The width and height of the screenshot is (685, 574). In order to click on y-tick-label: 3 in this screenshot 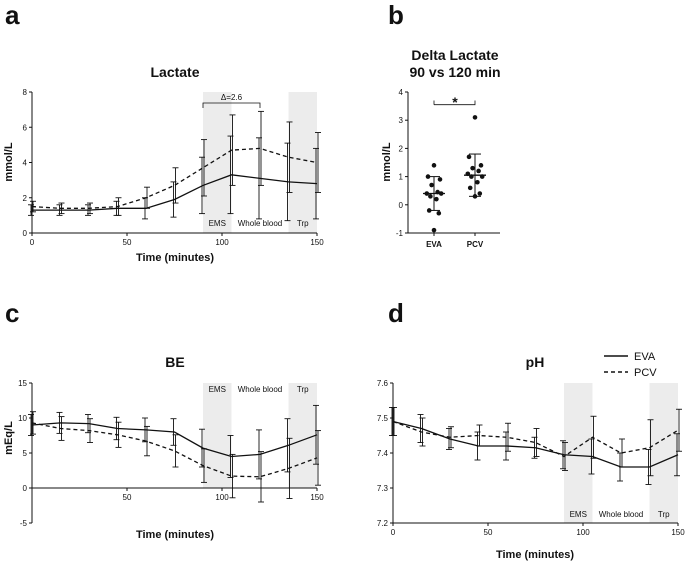, I will do `click(401, 120)`.